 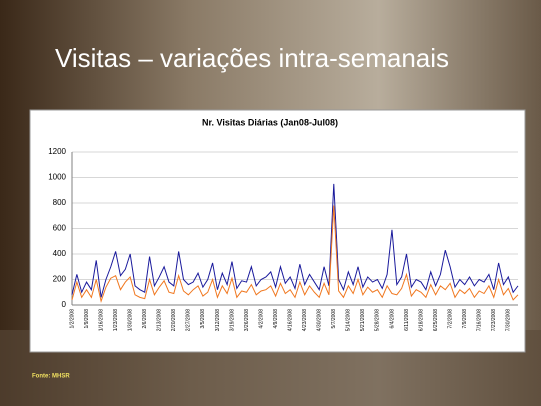 What do you see at coordinates (465, 319) in the screenshot?
I see `x-tick-label: 7/9/2008` at bounding box center [465, 319].